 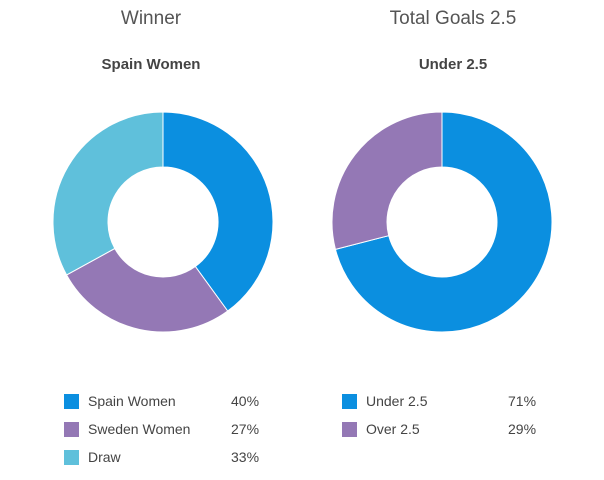 What do you see at coordinates (139, 429) in the screenshot?
I see `legend-label: Sweden Women` at bounding box center [139, 429].